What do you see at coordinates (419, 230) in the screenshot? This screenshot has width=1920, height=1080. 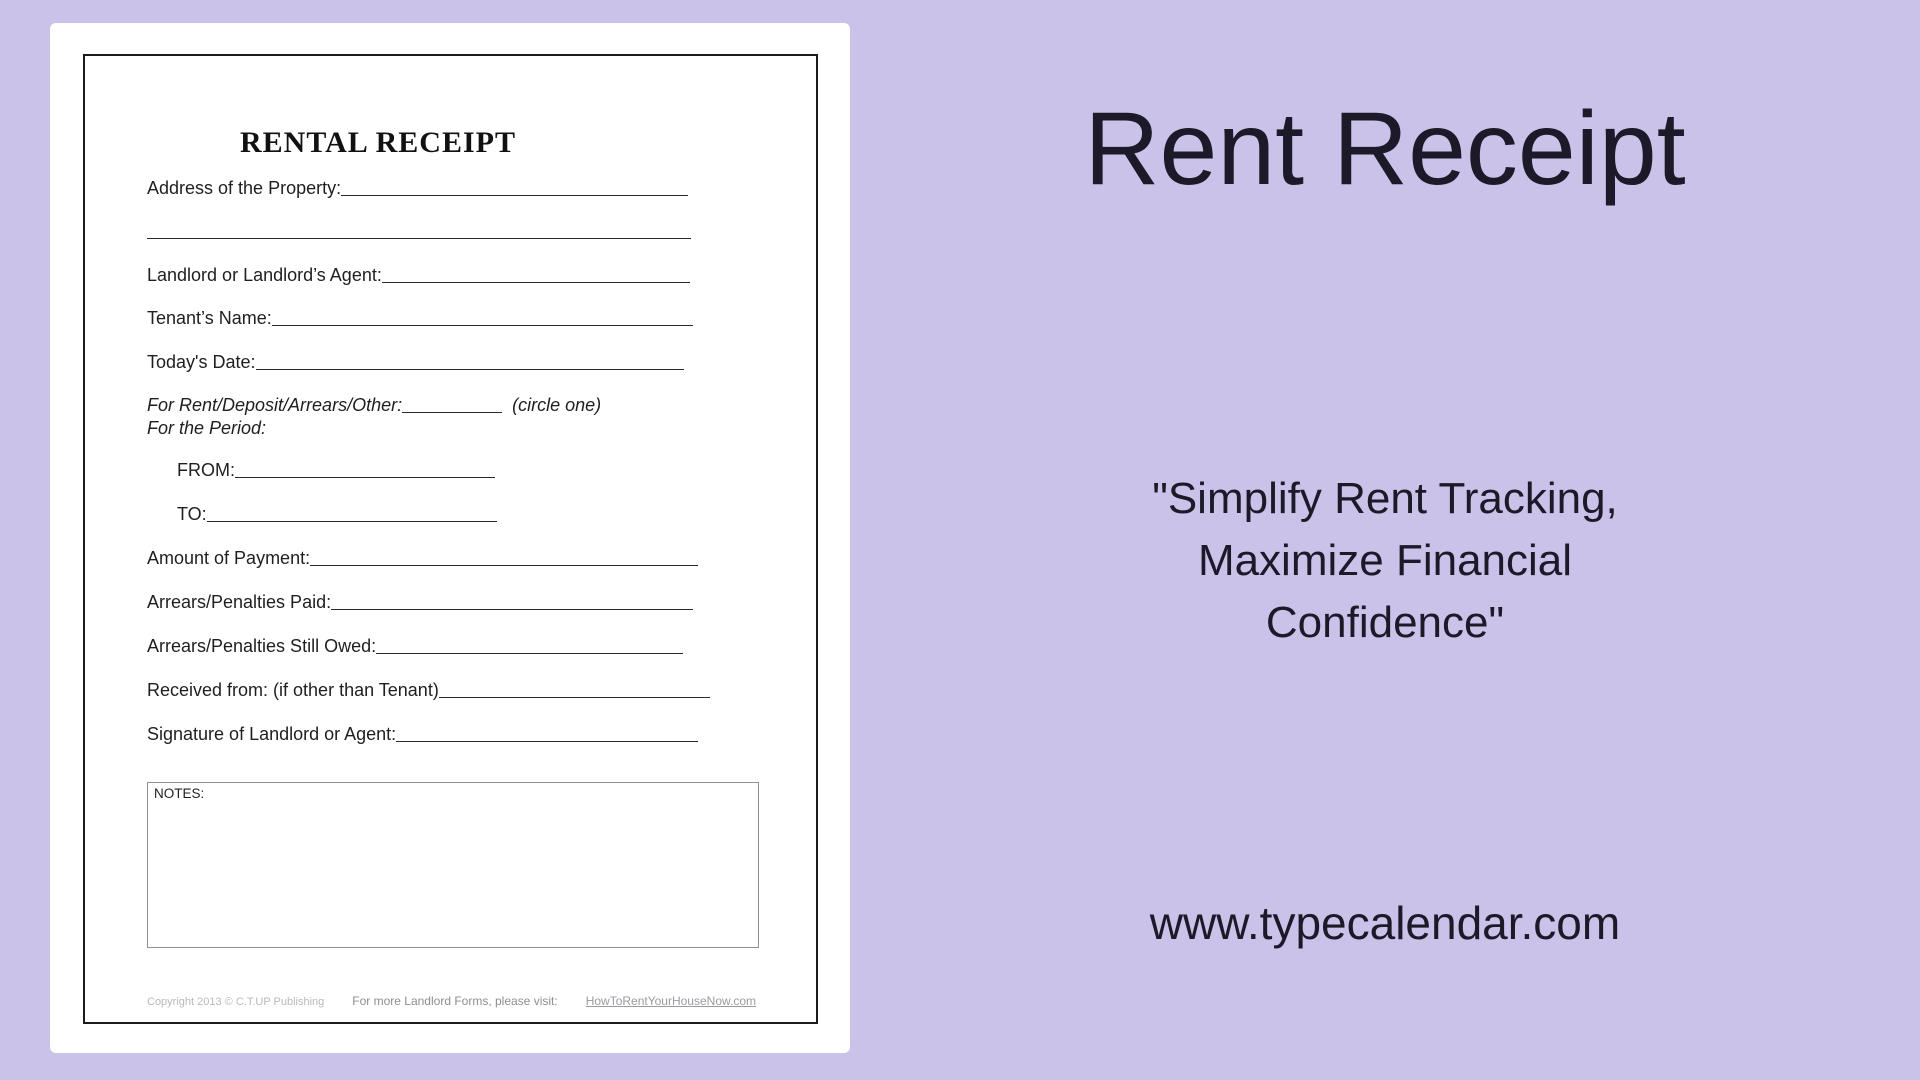 I see `form-row-address-line2` at bounding box center [419, 230].